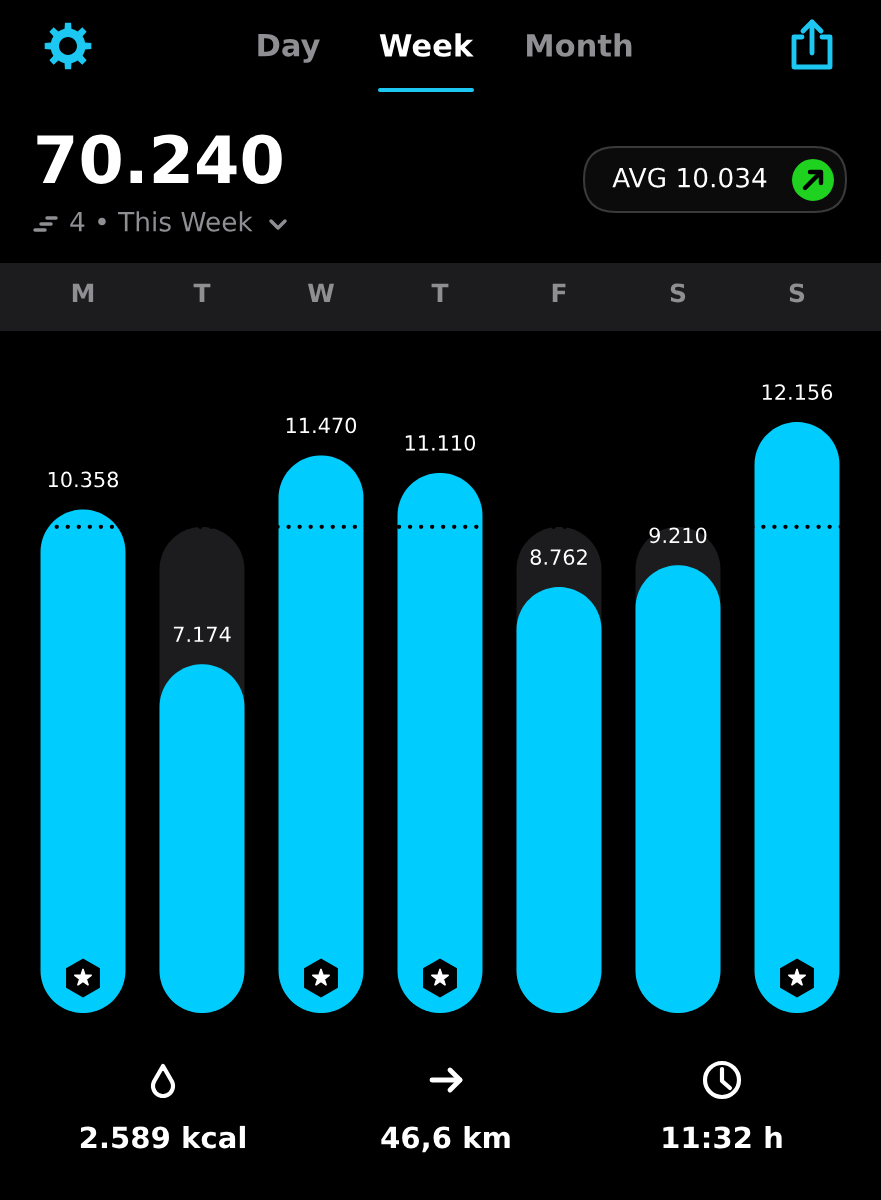 This screenshot has height=1200, width=881. I want to click on x-tick-label: M, so click(83, 293).